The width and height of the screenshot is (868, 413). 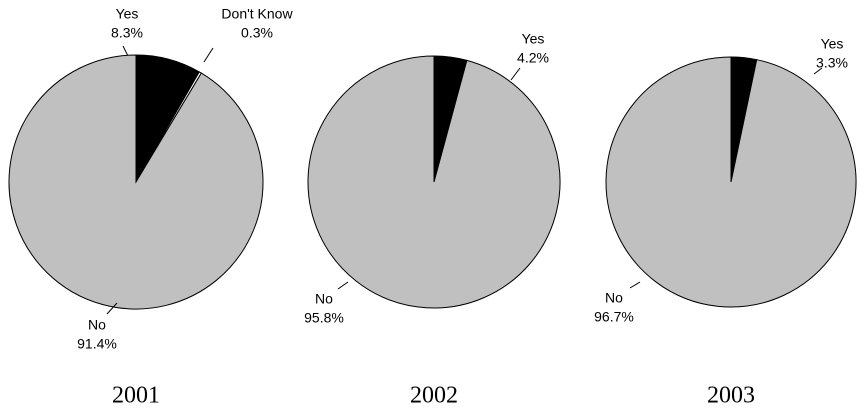 What do you see at coordinates (257, 14) in the screenshot?
I see `slice-label: Don't Know` at bounding box center [257, 14].